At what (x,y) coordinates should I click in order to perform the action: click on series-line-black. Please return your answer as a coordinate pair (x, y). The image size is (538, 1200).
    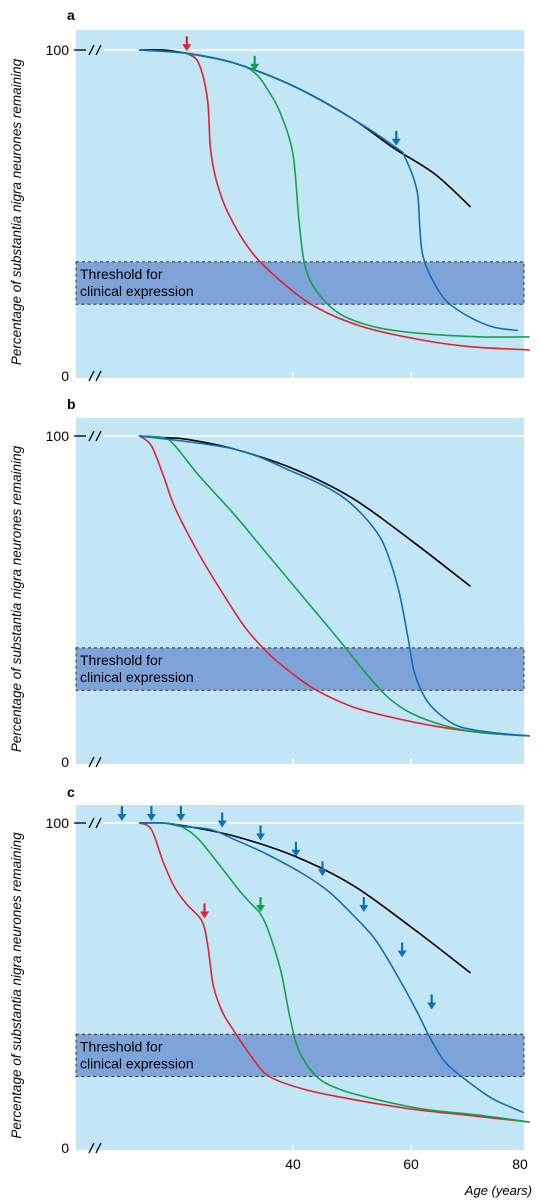
    Looking at the image, I should click on (304, 511).